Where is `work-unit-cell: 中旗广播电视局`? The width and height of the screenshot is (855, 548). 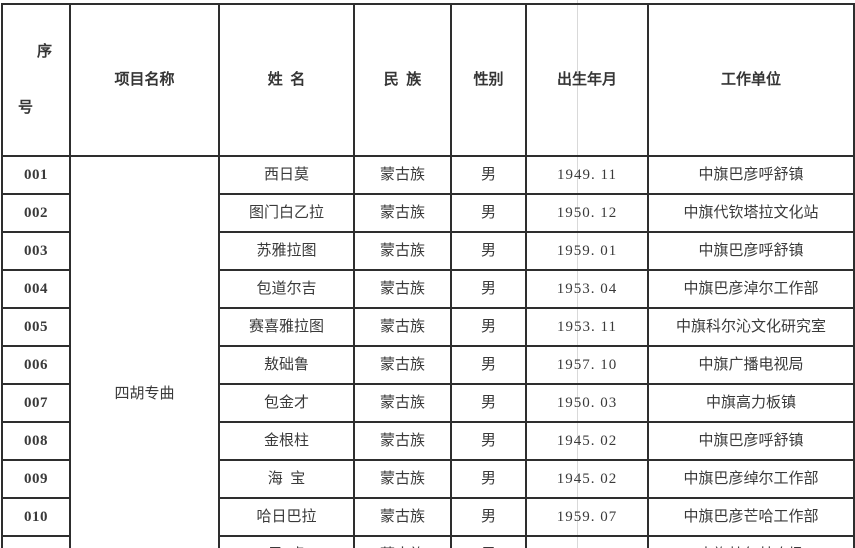
work-unit-cell: 中旗广播电视局 is located at coordinates (751, 365).